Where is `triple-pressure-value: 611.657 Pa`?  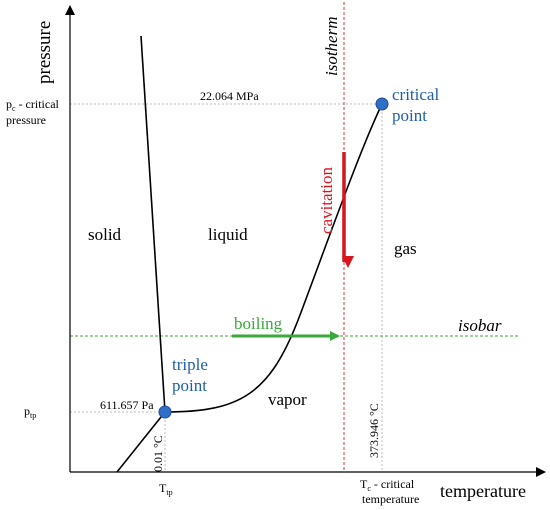
triple-pressure-value: 611.657 Pa is located at coordinates (127, 405).